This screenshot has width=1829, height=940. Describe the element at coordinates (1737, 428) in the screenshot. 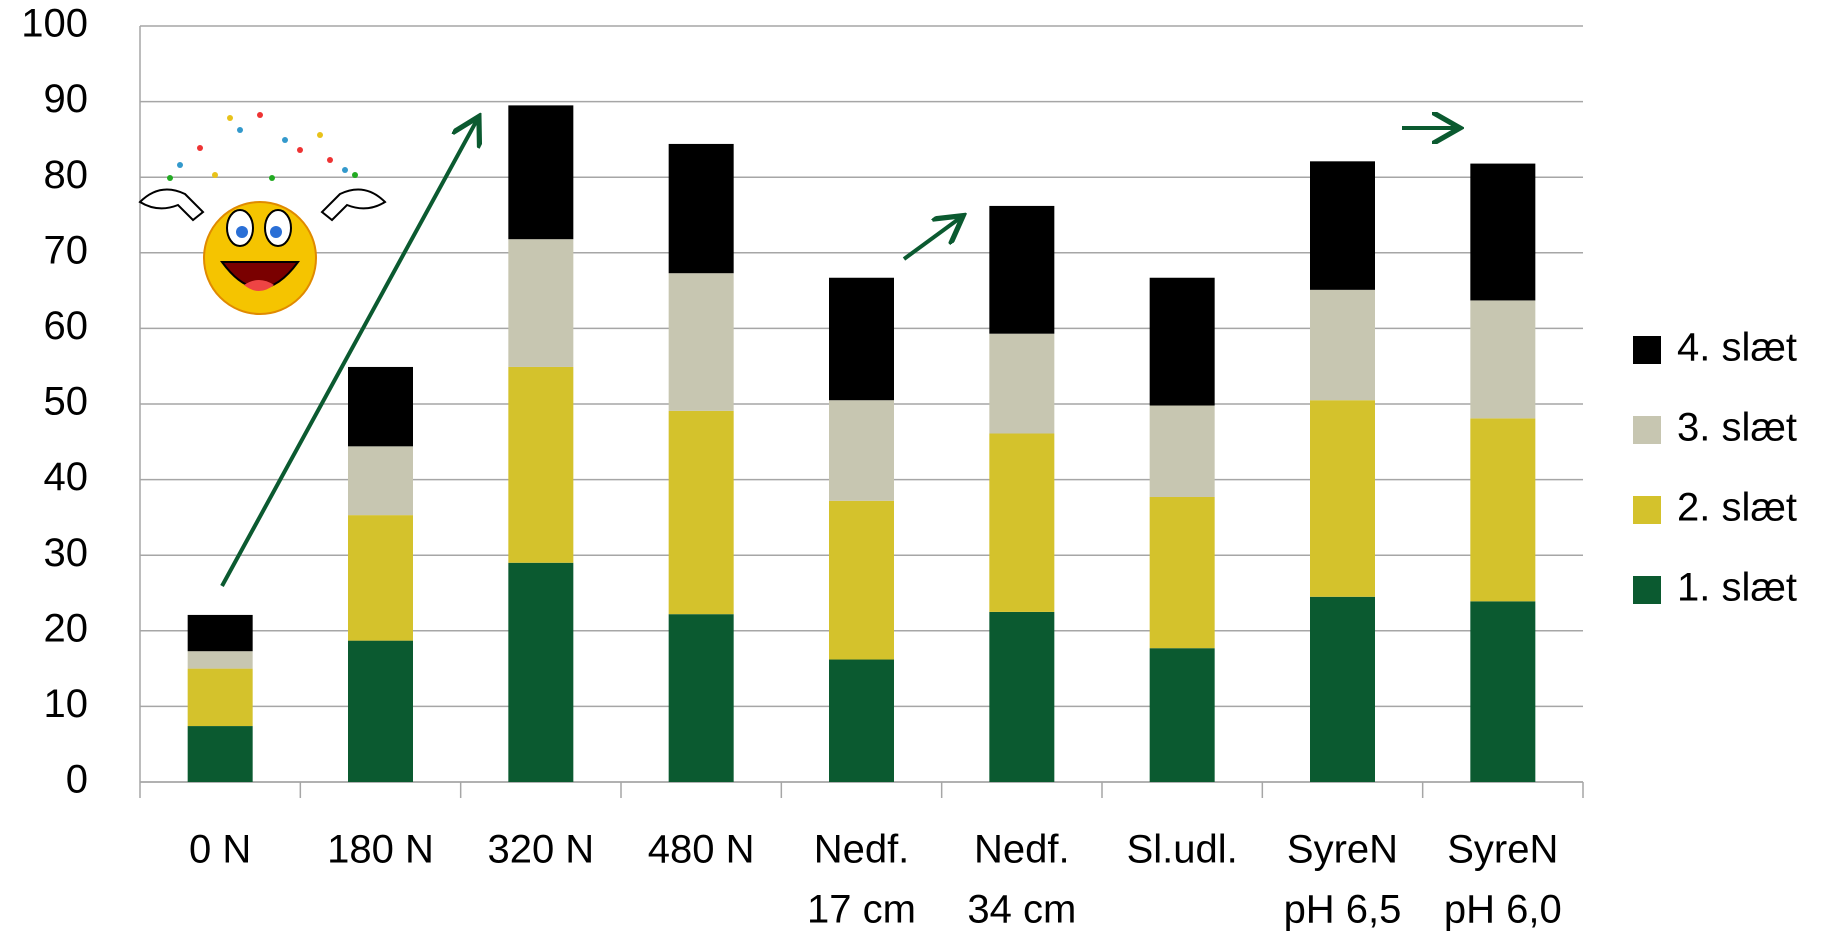

I see `legend-label: 3. slæt` at that location.